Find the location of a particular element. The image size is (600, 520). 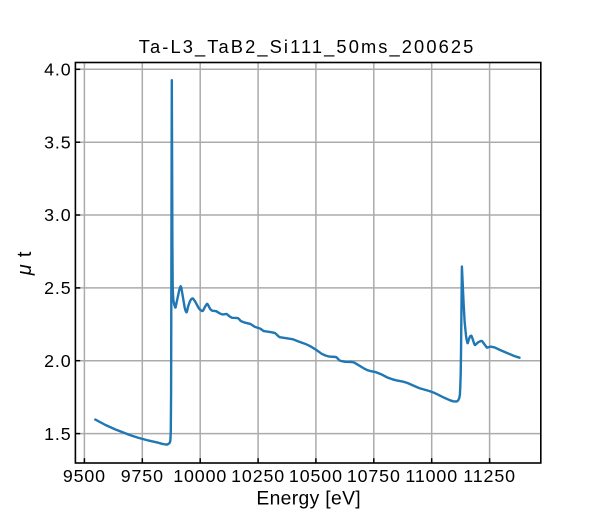

svg-text: Ta-L3_TaB2_Si111_50ms_200625 is located at coordinates (307, 47).